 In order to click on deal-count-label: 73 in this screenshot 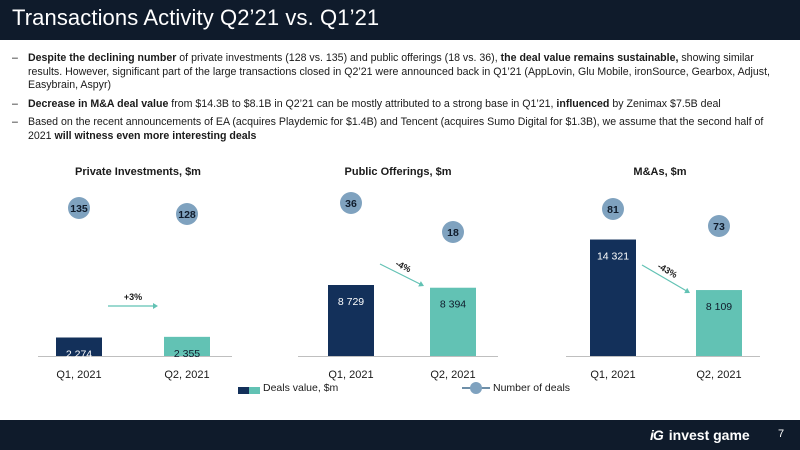, I will do `click(719, 227)`.